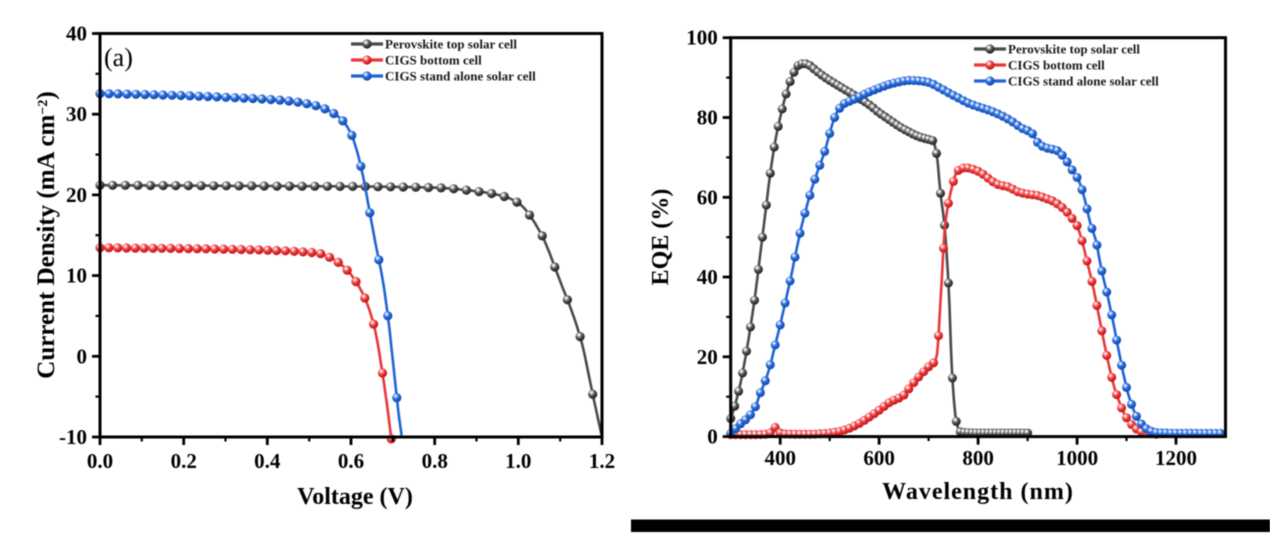  I want to click on svg-text: 800, so click(978, 458).